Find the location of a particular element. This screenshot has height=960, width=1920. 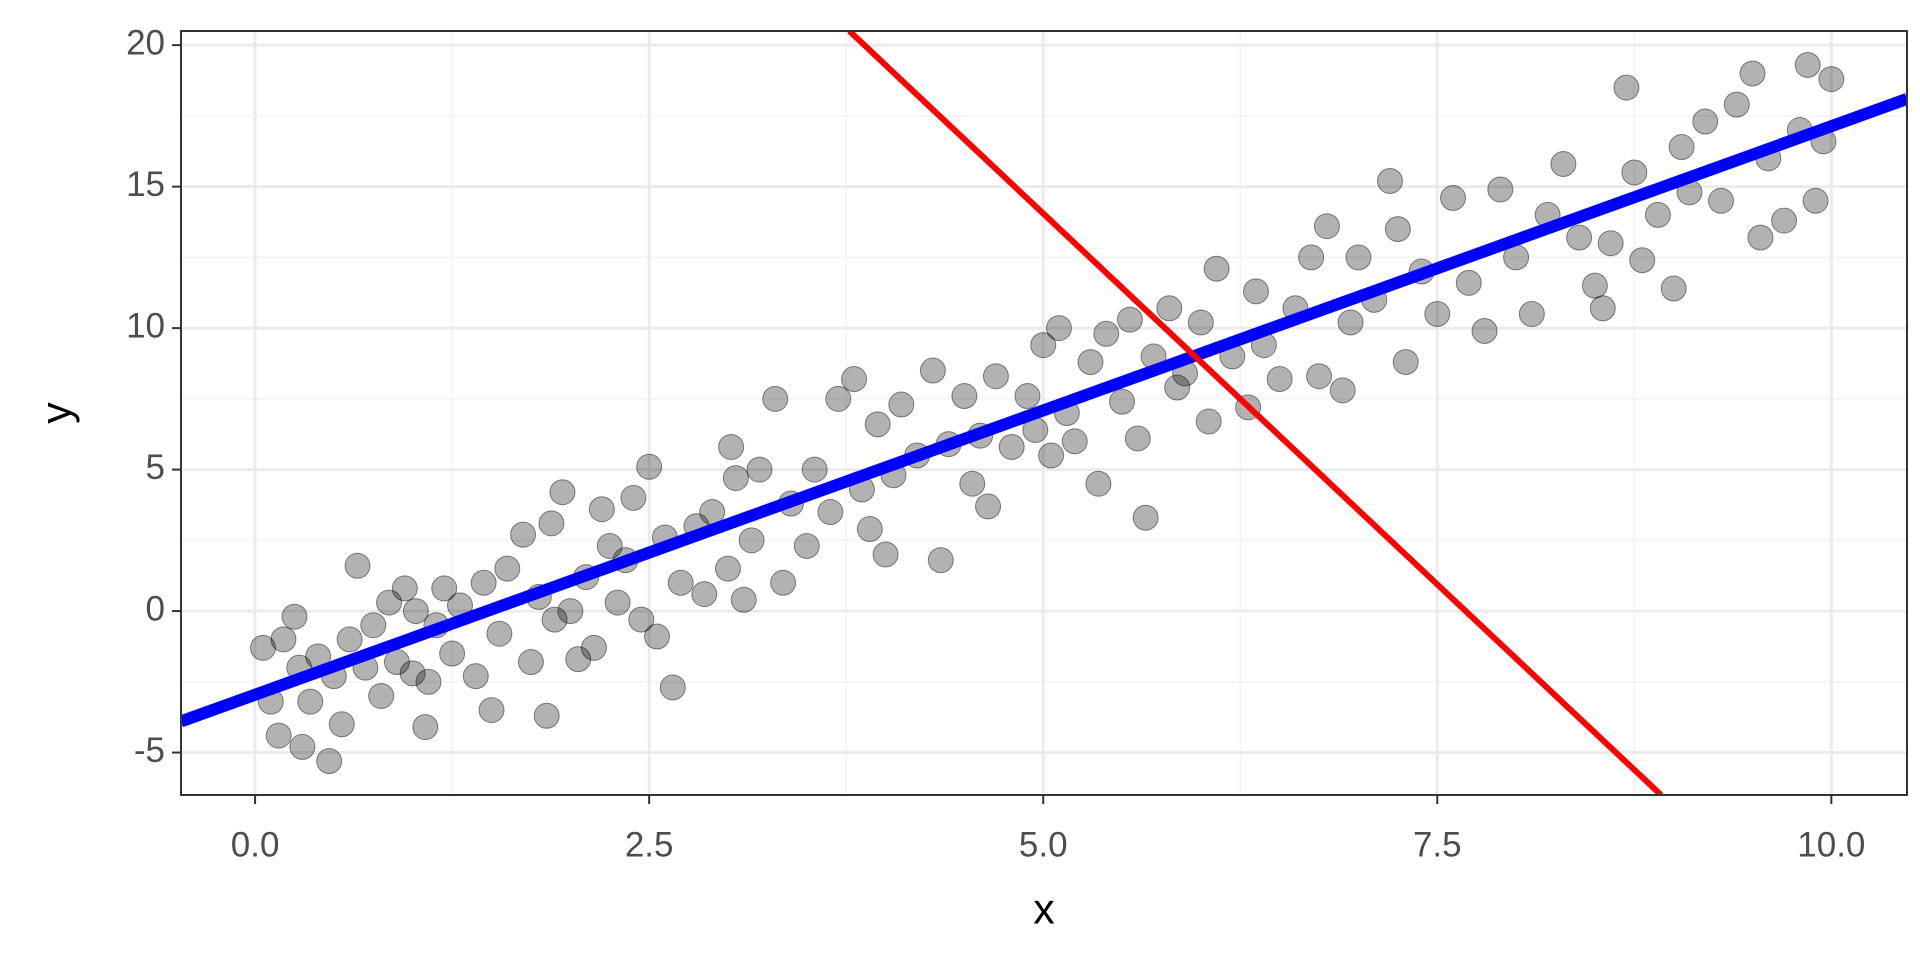

x-tick-label: 0.0 is located at coordinates (255, 844).